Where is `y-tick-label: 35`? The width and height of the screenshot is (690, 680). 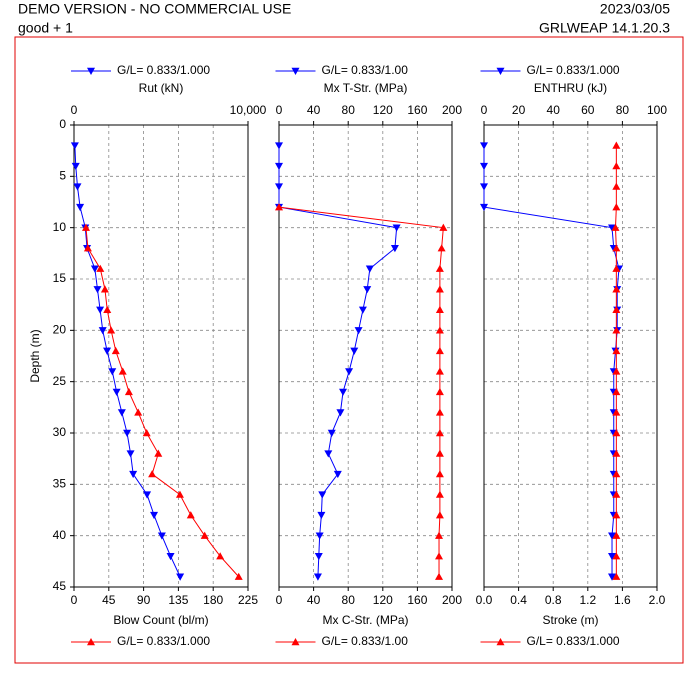
y-tick-label: 35 is located at coordinates (60, 484).